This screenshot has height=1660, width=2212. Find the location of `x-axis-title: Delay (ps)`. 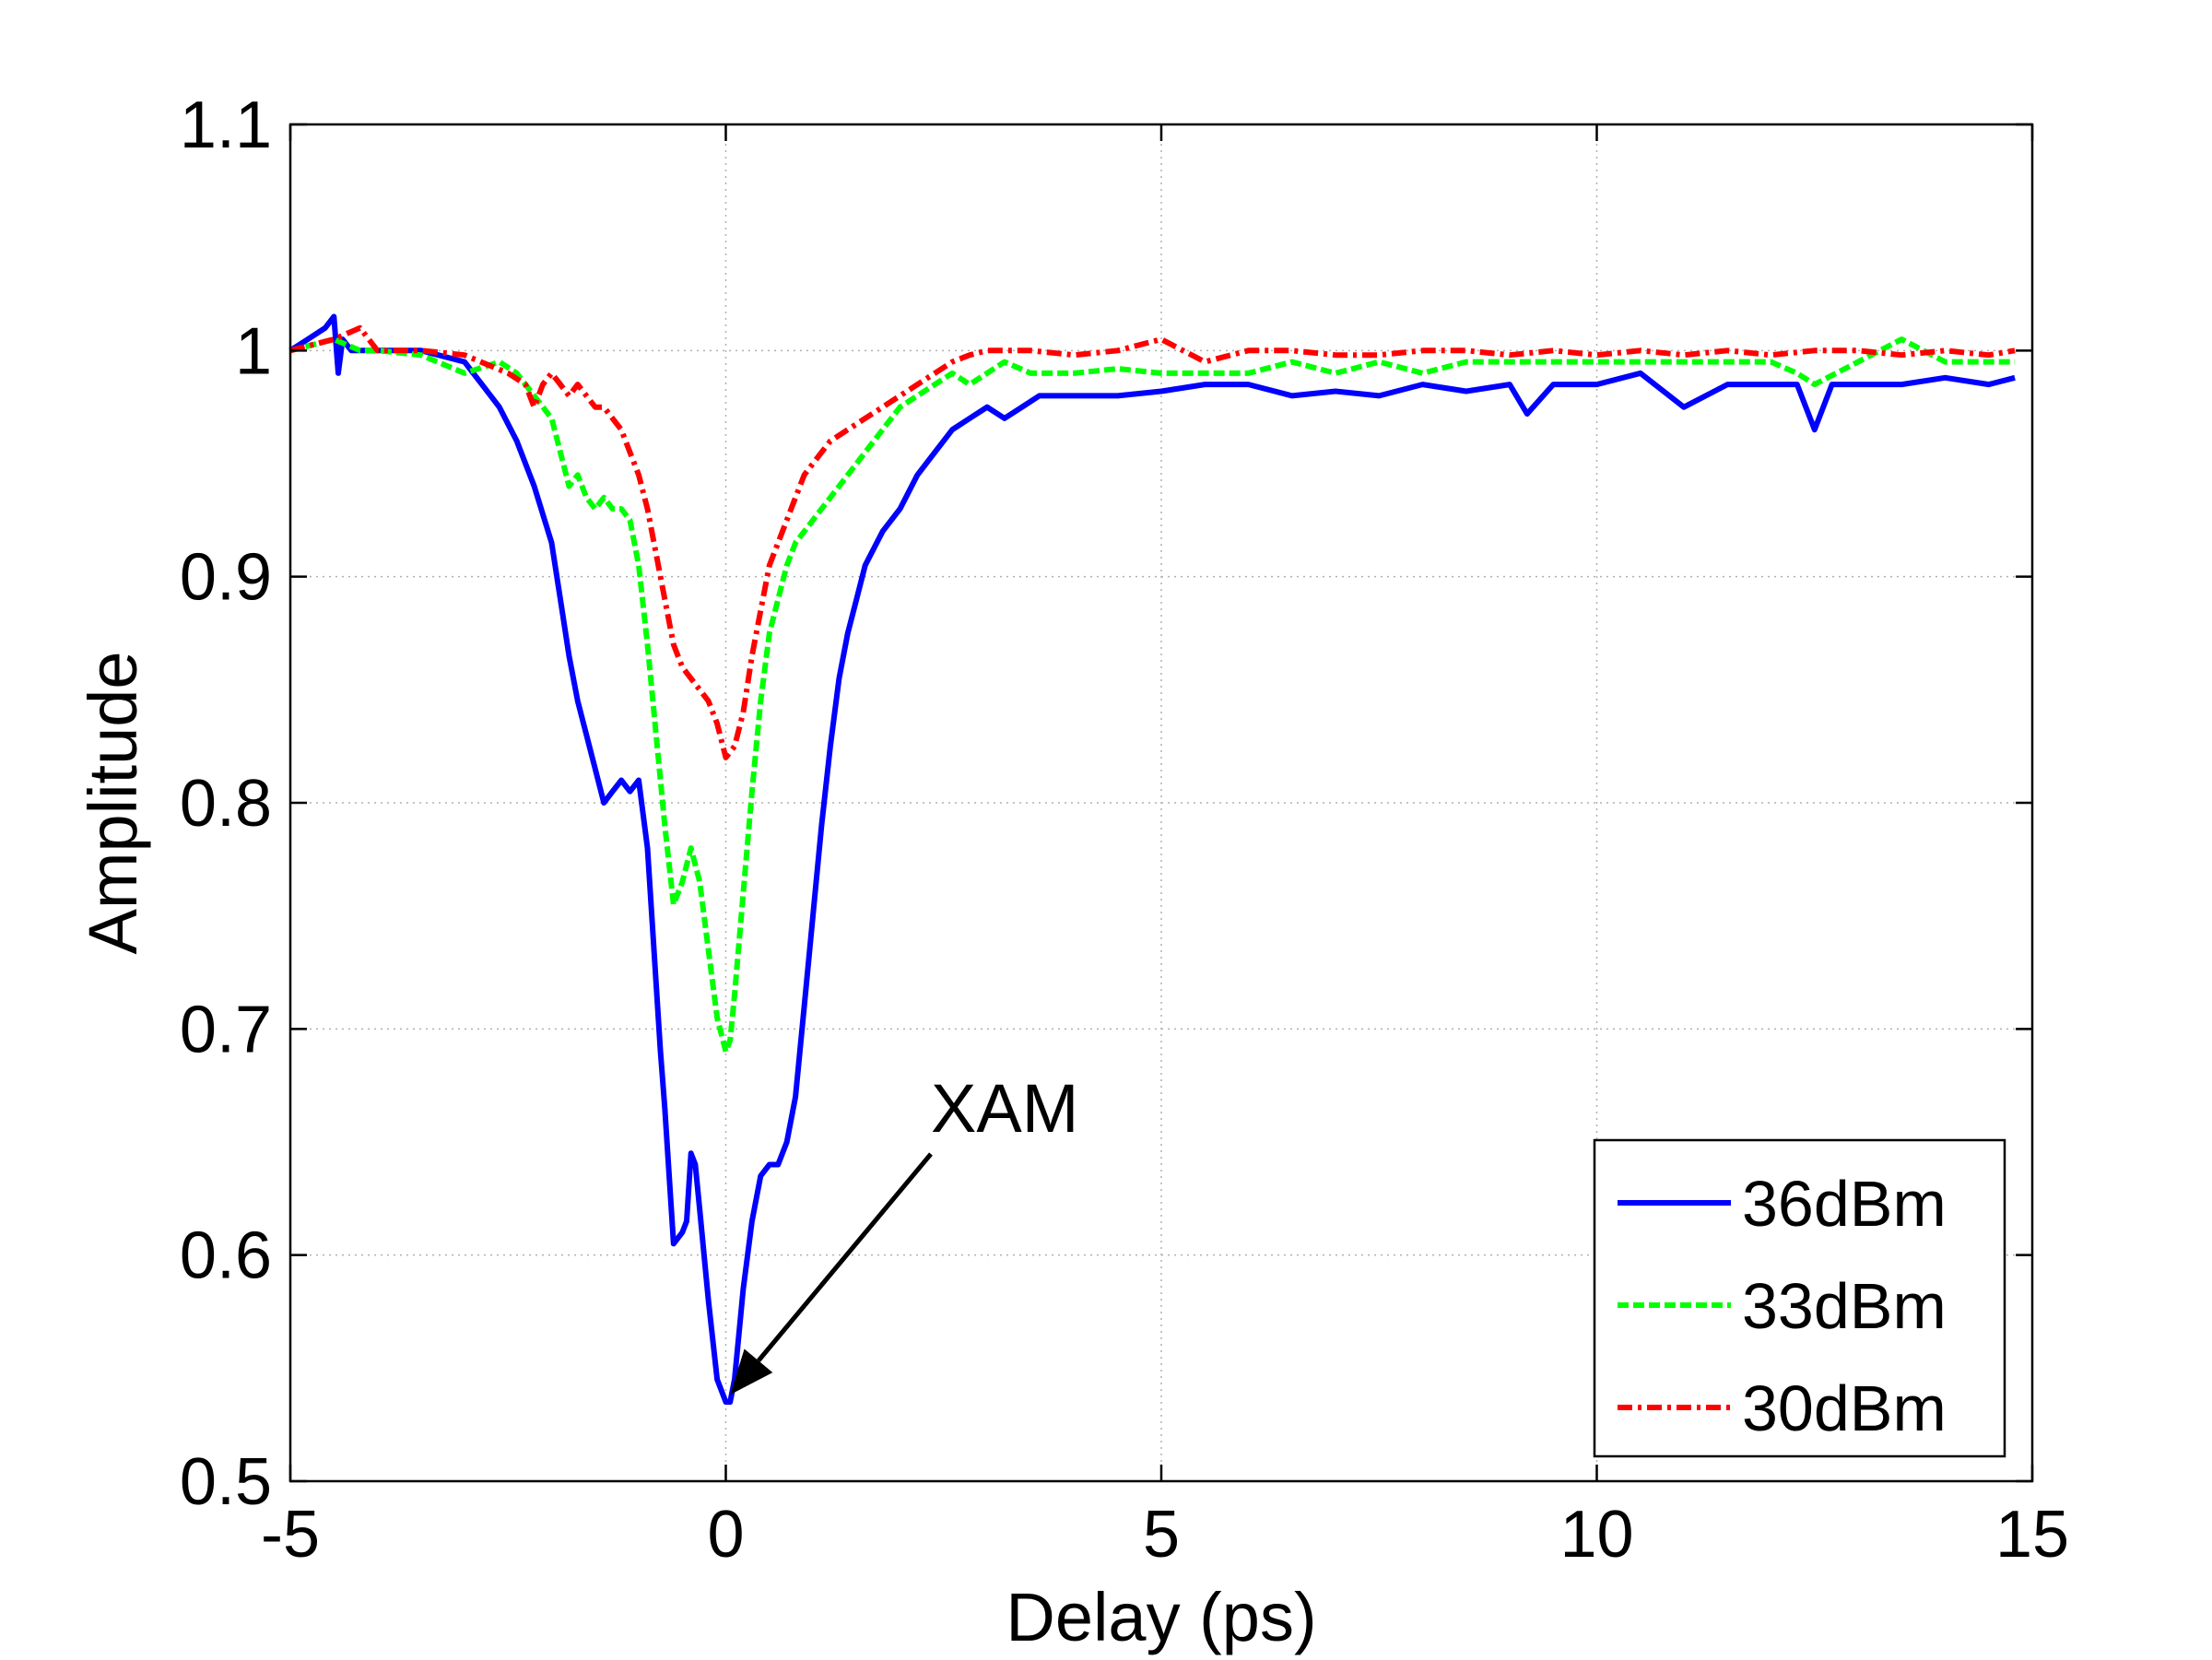

x-axis-title: Delay (ps) is located at coordinates (1161, 1617).